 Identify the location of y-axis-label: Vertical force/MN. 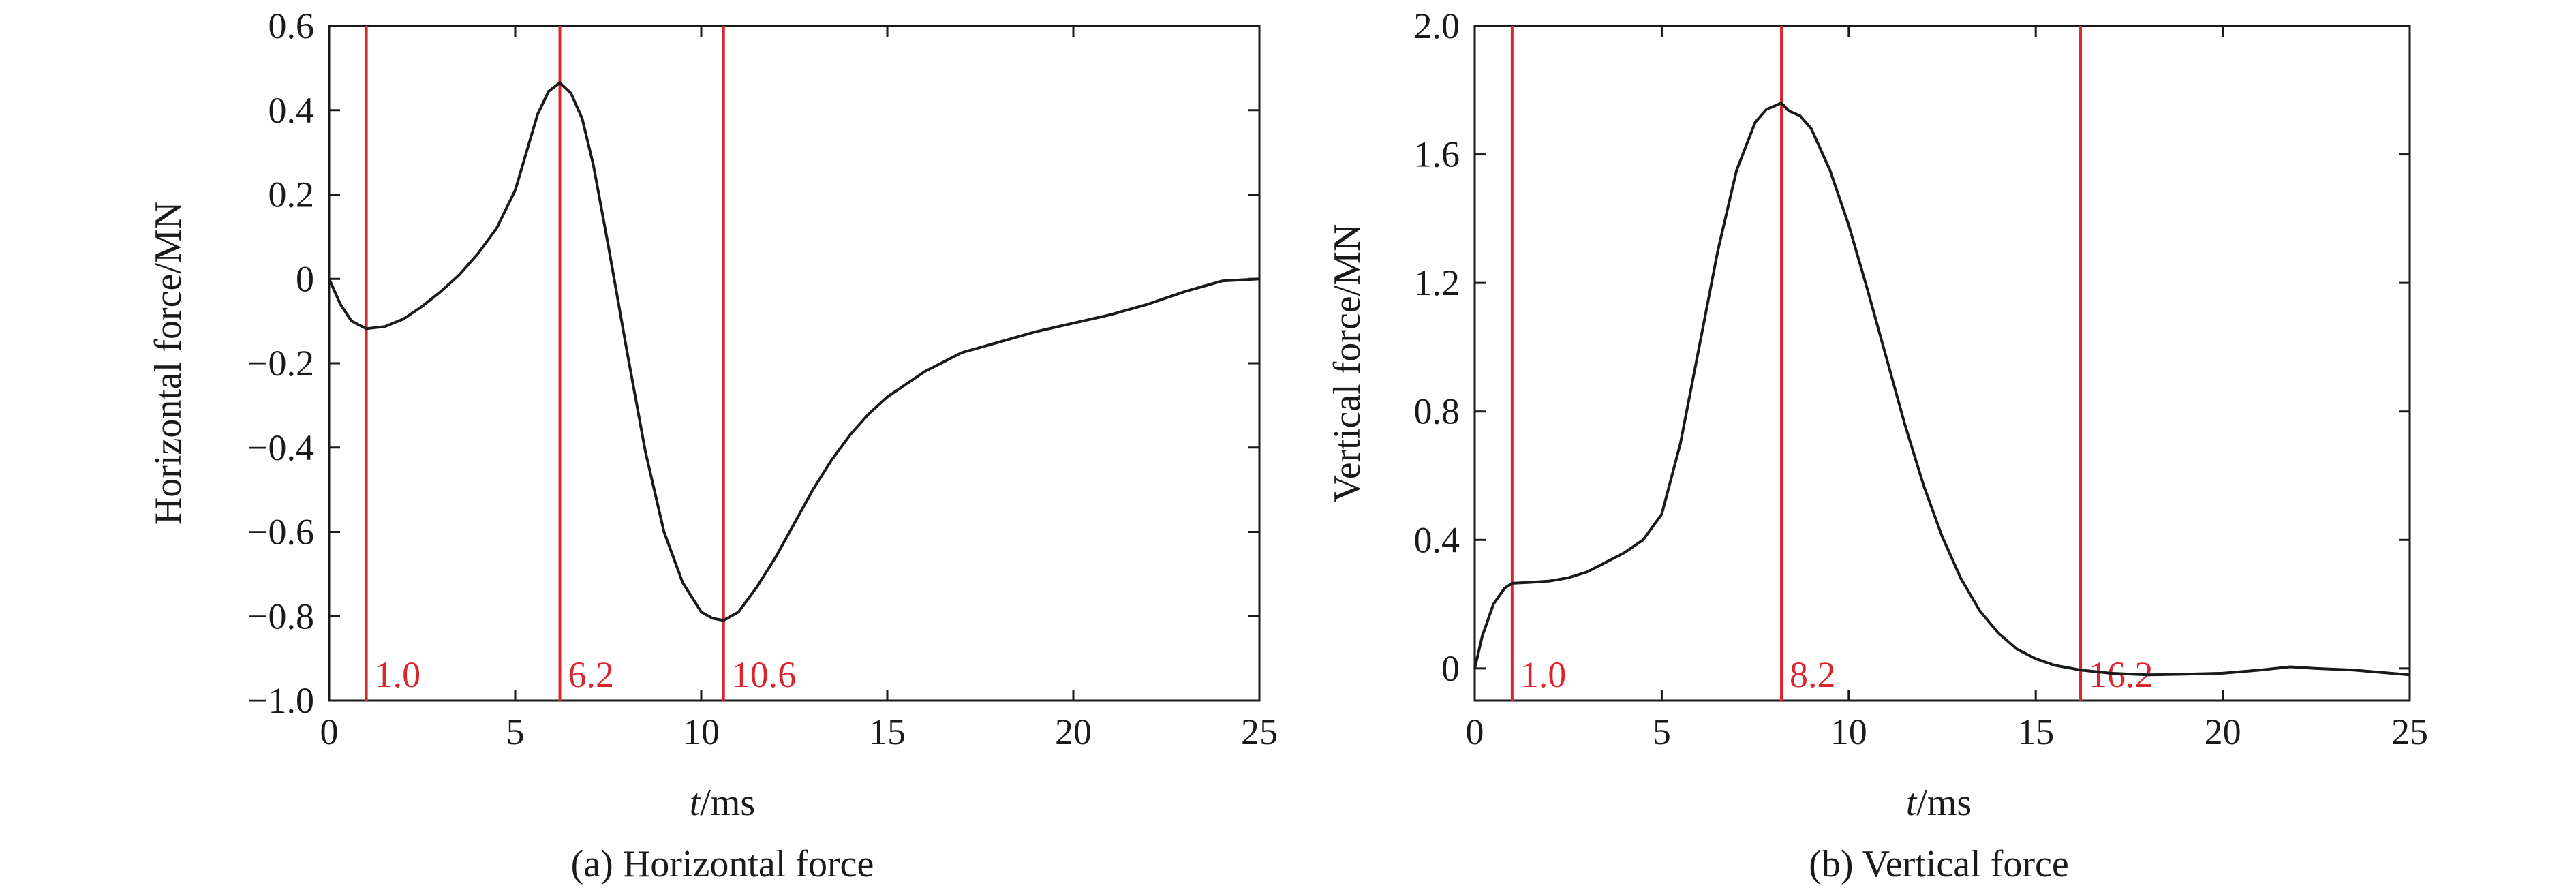
(1347, 363).